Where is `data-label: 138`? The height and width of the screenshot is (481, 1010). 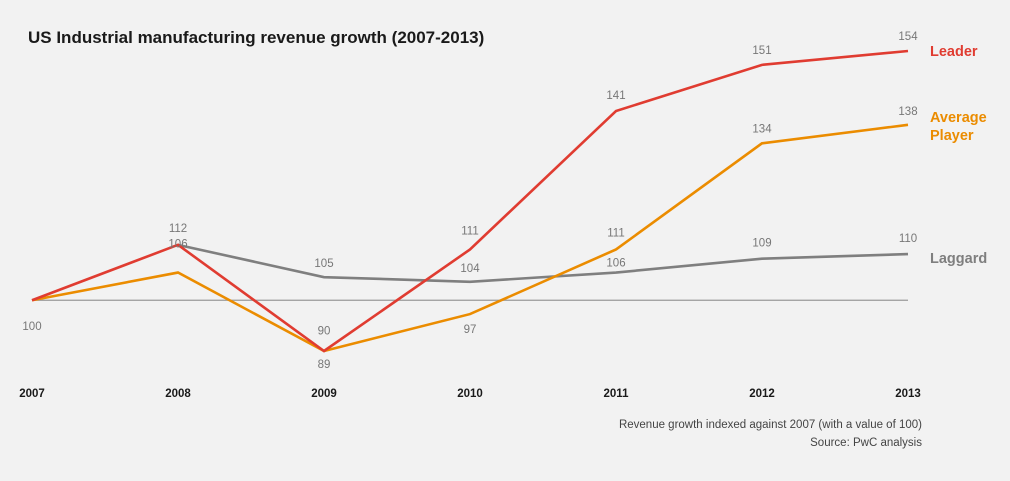
data-label: 138 is located at coordinates (907, 112).